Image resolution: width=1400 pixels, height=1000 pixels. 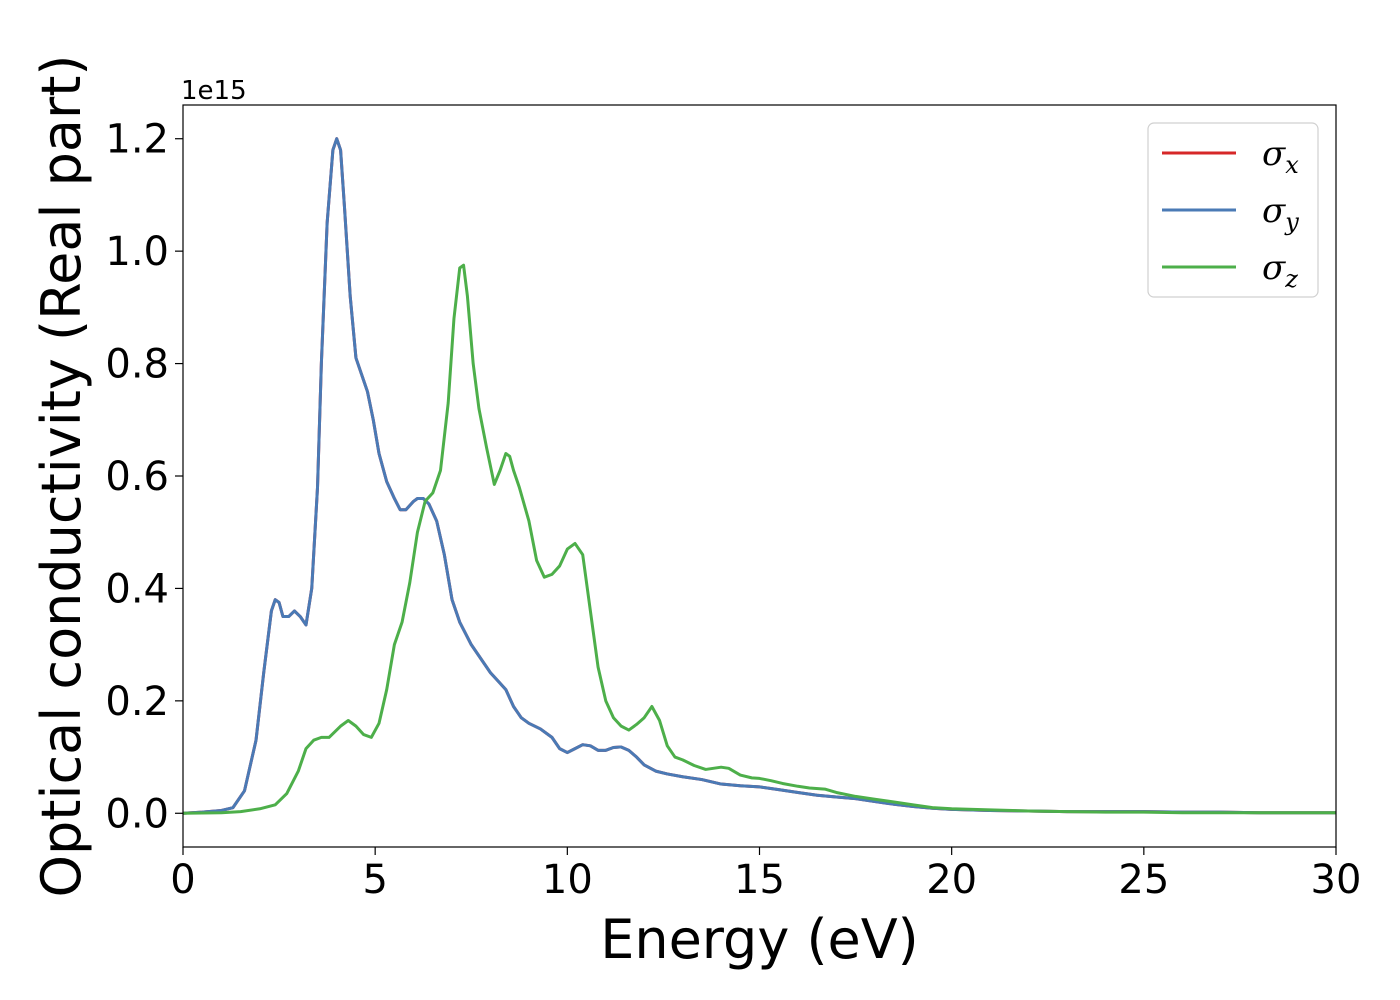 What do you see at coordinates (951, 880) in the screenshot?
I see `x-tick-label: 20` at bounding box center [951, 880].